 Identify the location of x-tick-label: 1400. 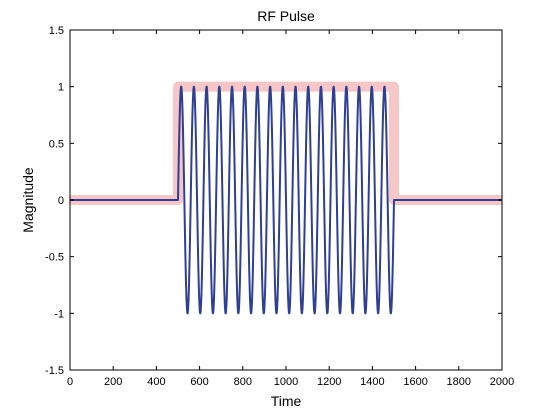
(372, 382).